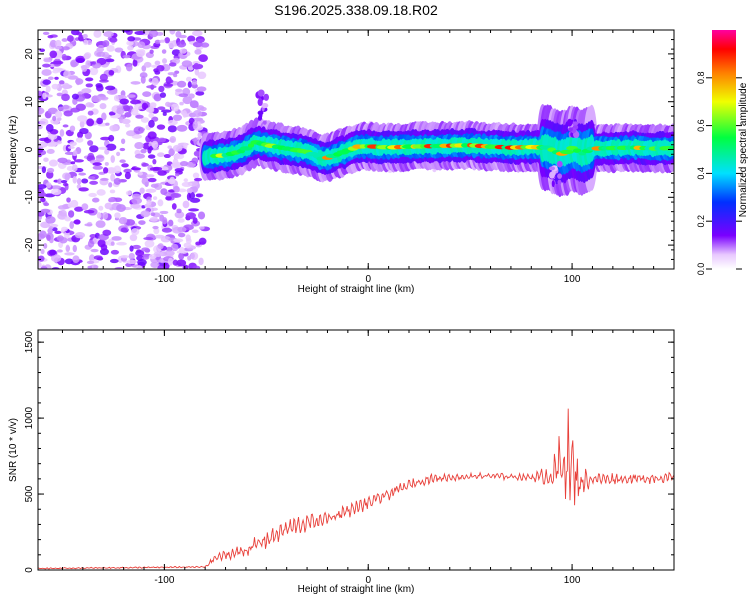  I want to click on figure-title: S196.2025.338.09.18.R02, so click(356, 10).